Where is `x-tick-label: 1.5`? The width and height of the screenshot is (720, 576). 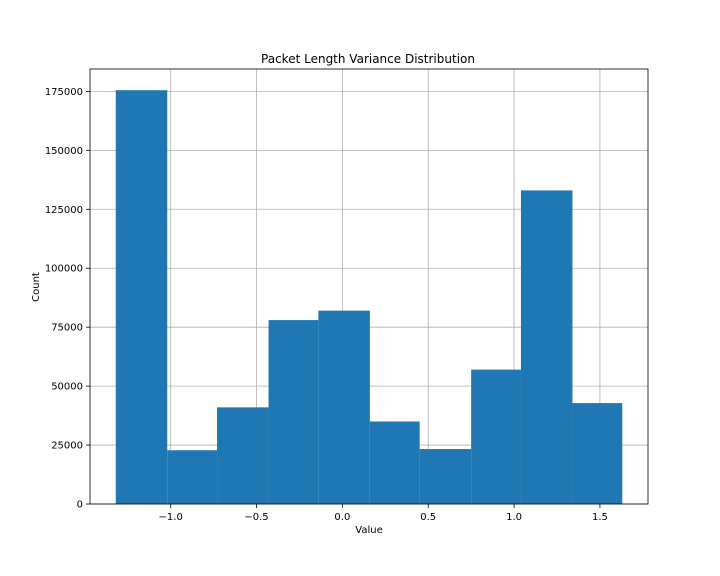 x-tick-label: 1.5 is located at coordinates (600, 517).